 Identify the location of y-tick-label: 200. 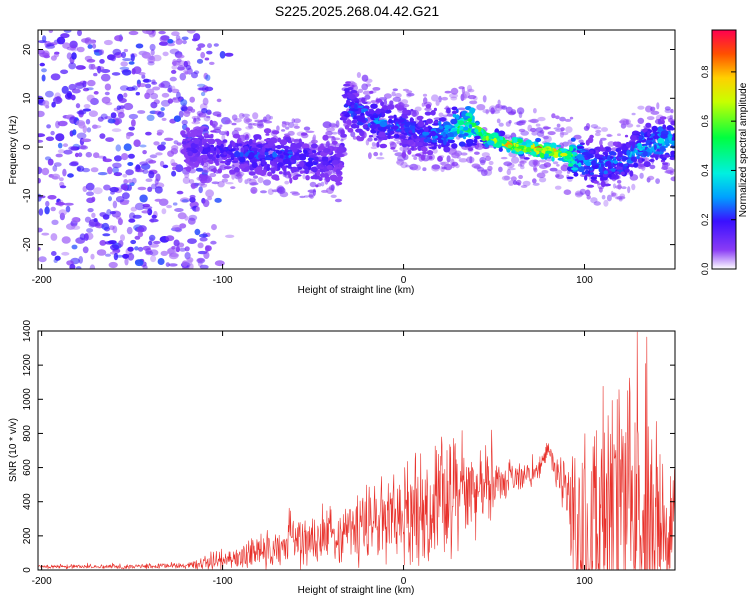
(27, 535).